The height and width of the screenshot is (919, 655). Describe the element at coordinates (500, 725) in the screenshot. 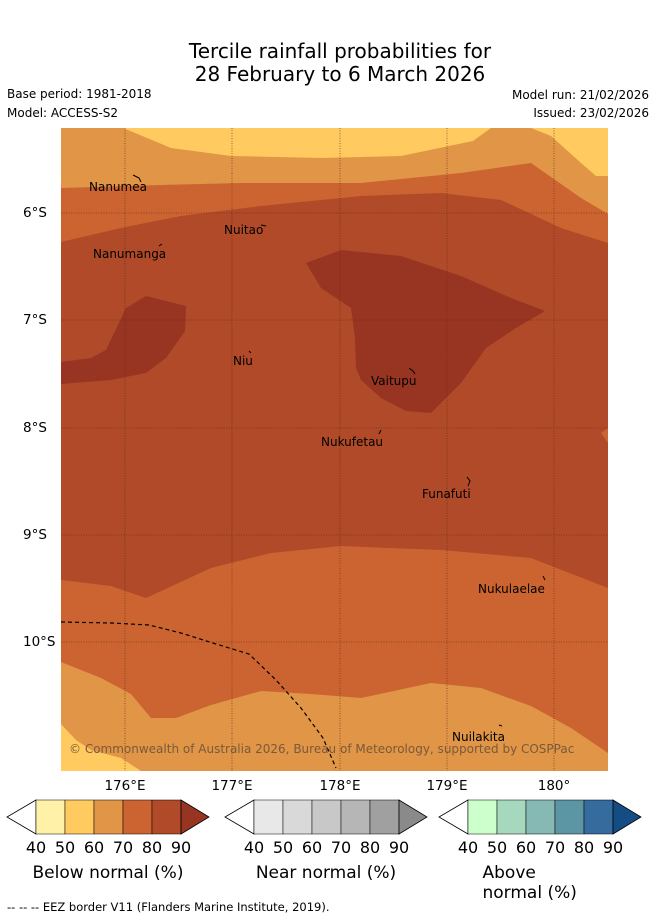

I see `island-nuilakita` at that location.